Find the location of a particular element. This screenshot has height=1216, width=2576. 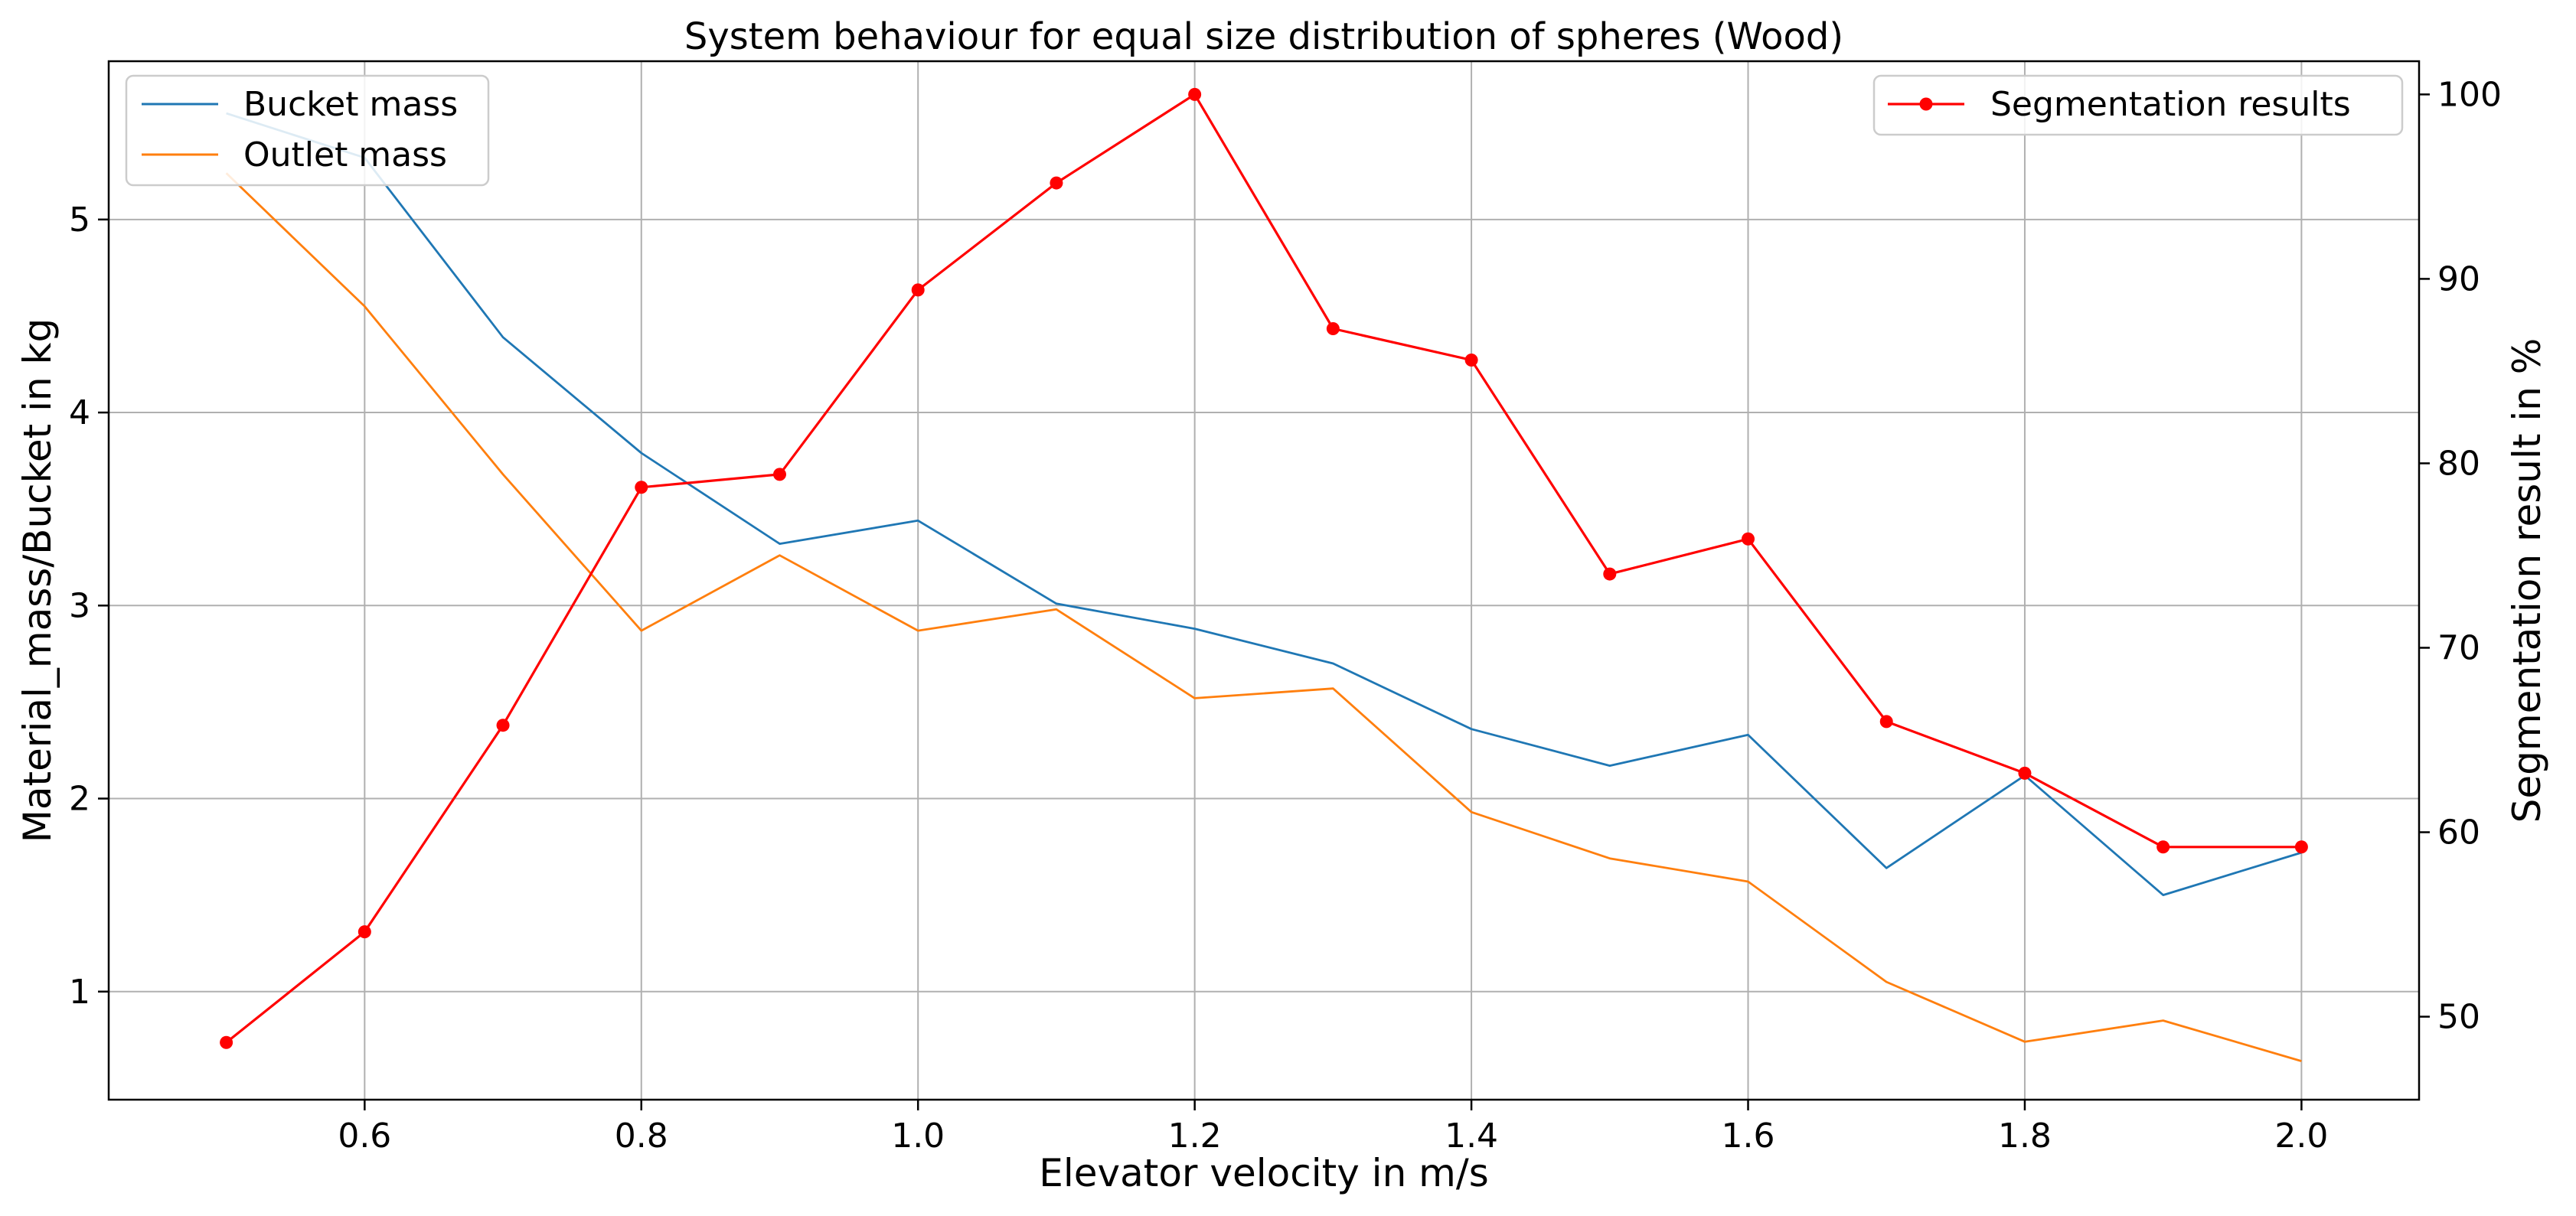

y-right-tick-label: 50 is located at coordinates (2458, 1018).